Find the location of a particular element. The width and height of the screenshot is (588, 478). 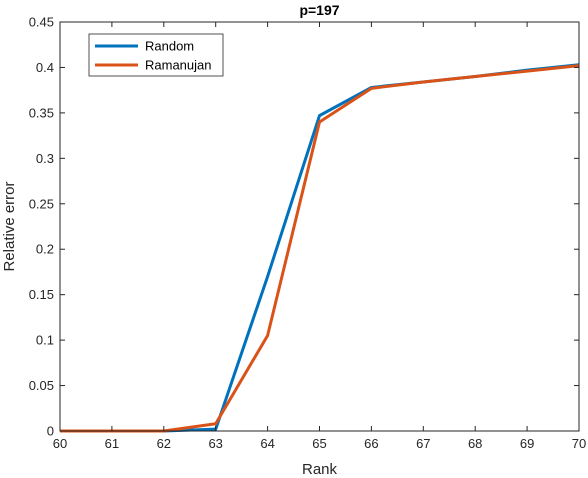

x-tick-label: 65 is located at coordinates (319, 443).